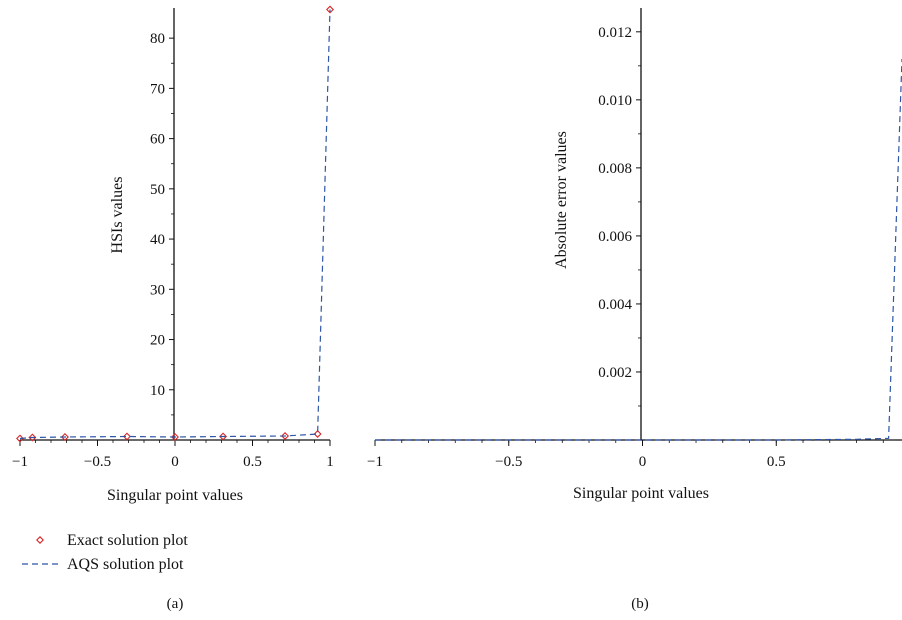 The image size is (902, 620). I want to click on y-tick-label: 10, so click(157, 391).